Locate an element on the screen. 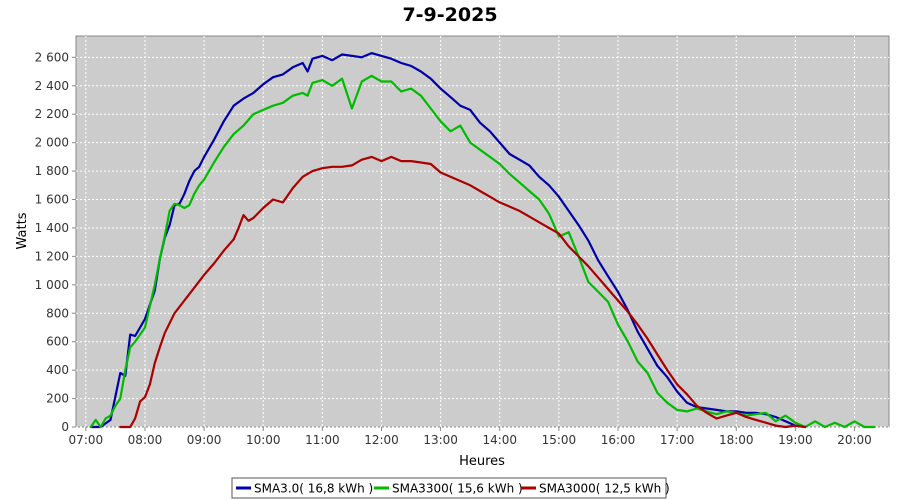 This screenshot has height=500, width=900. y-tick-label: 1 800 is located at coordinates (52, 171).